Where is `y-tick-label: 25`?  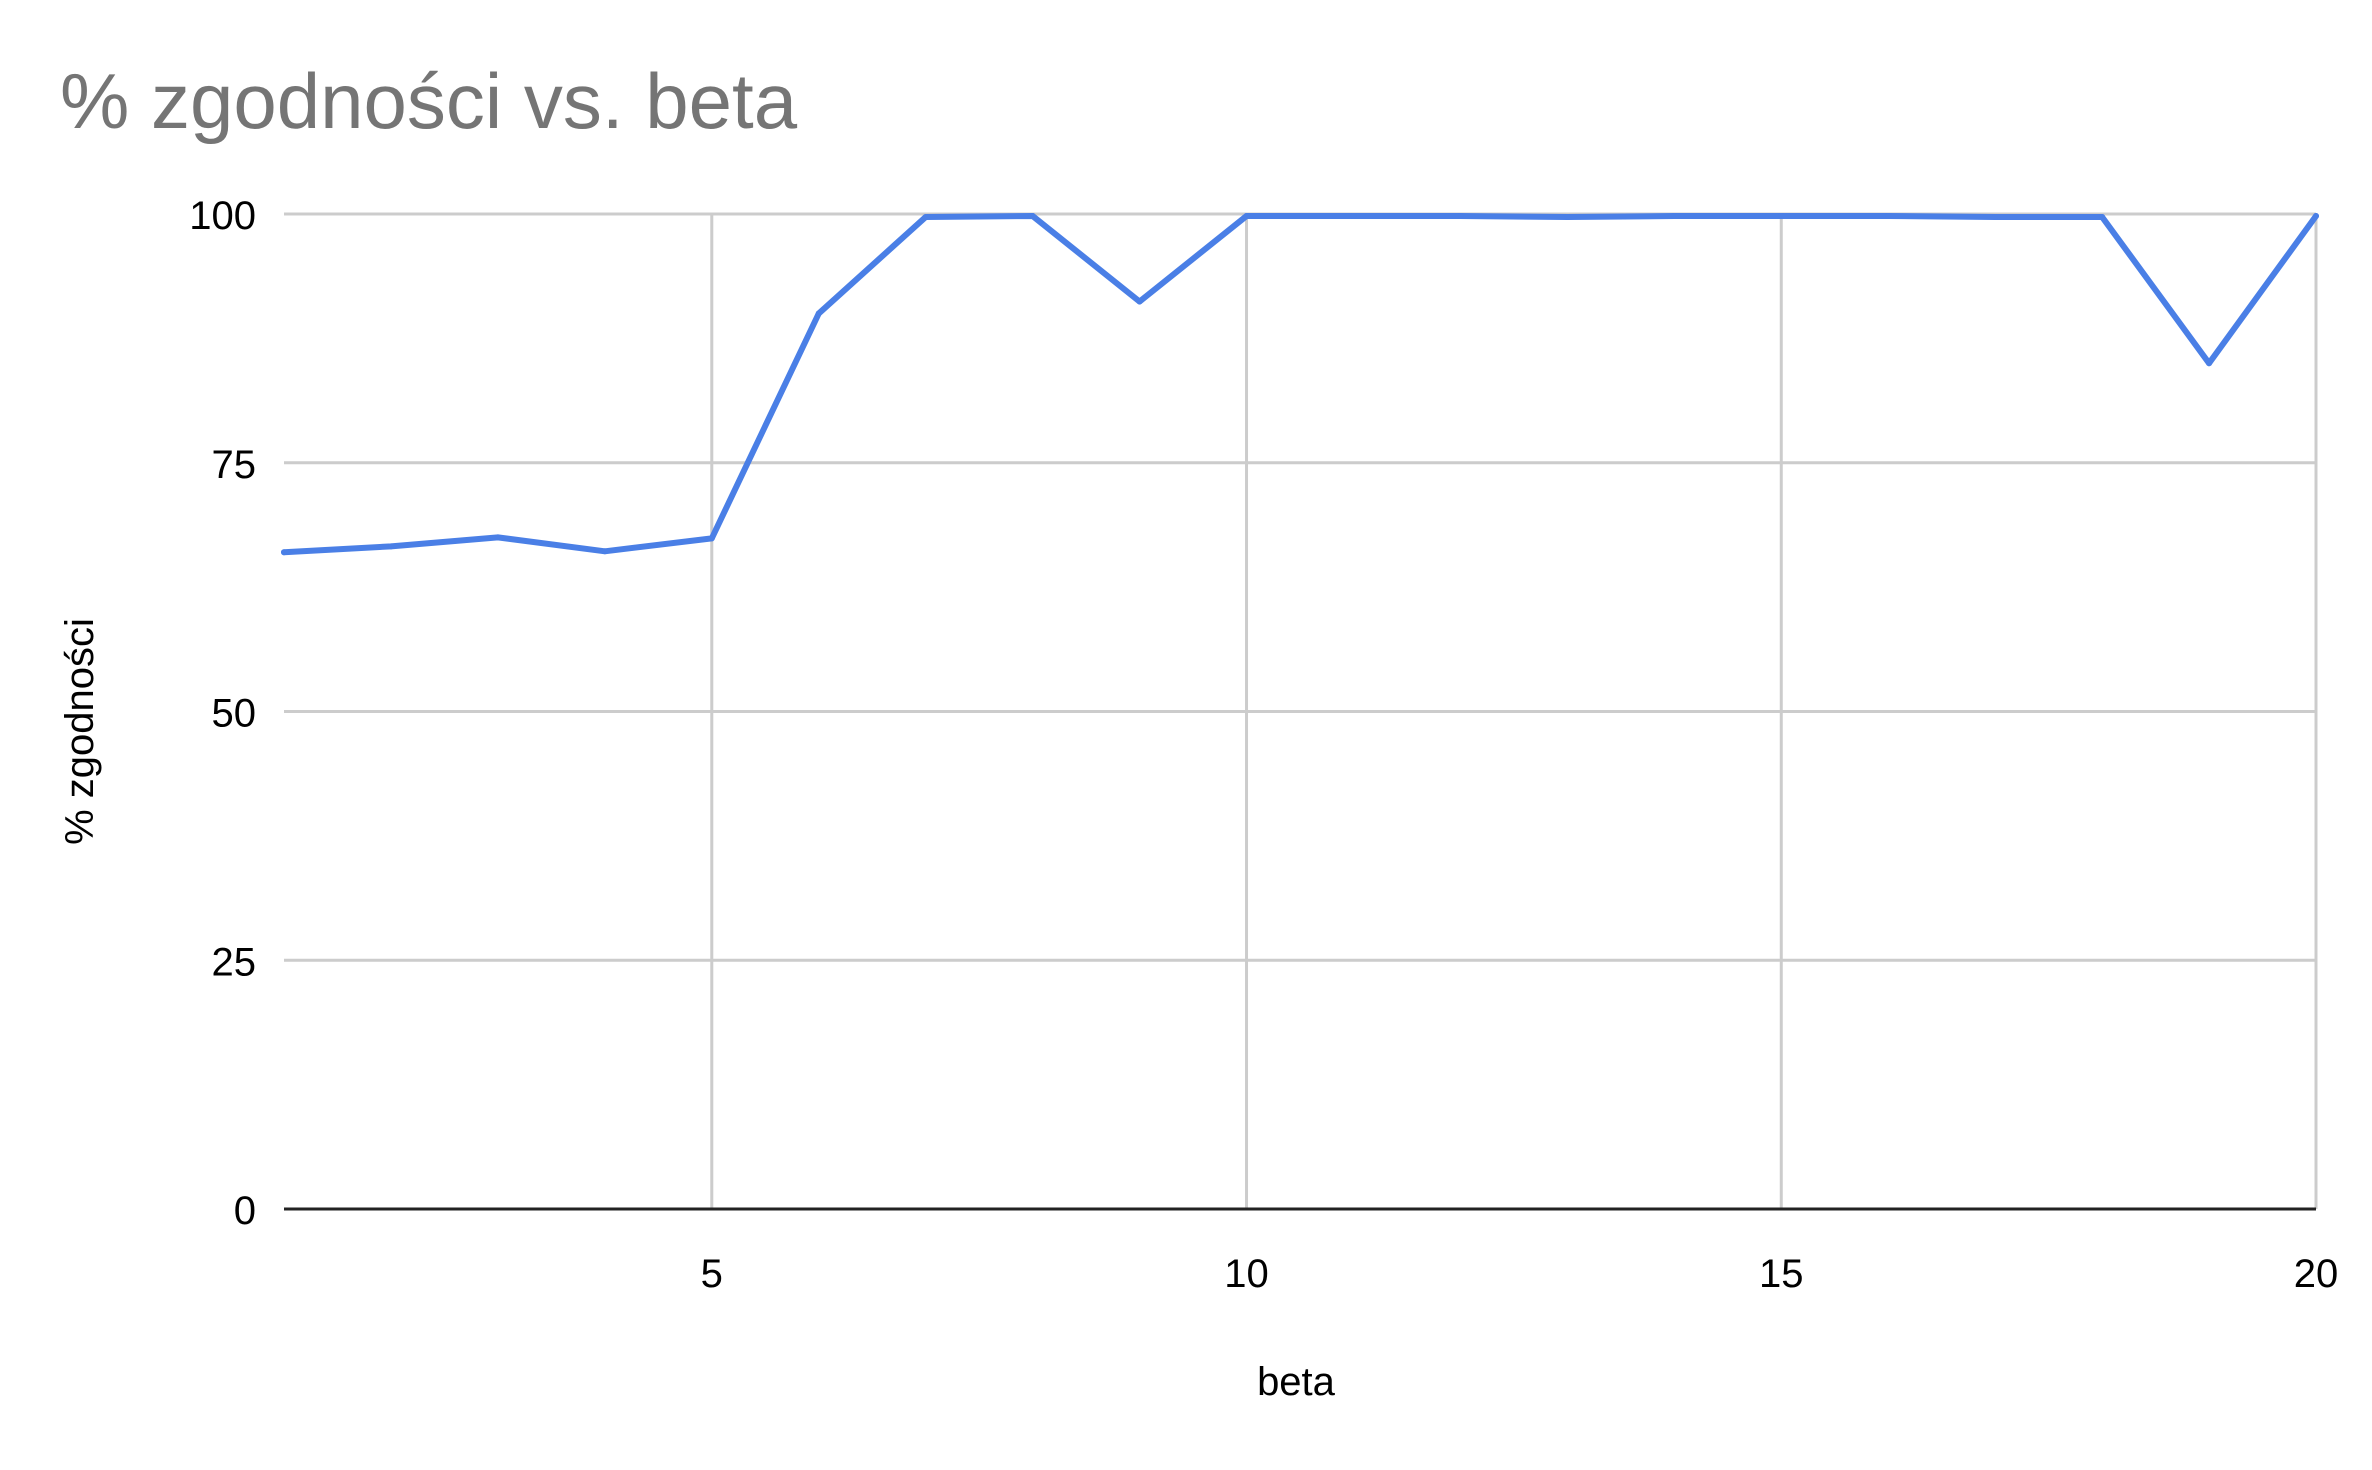
y-tick-label: 25 is located at coordinates (234, 962).